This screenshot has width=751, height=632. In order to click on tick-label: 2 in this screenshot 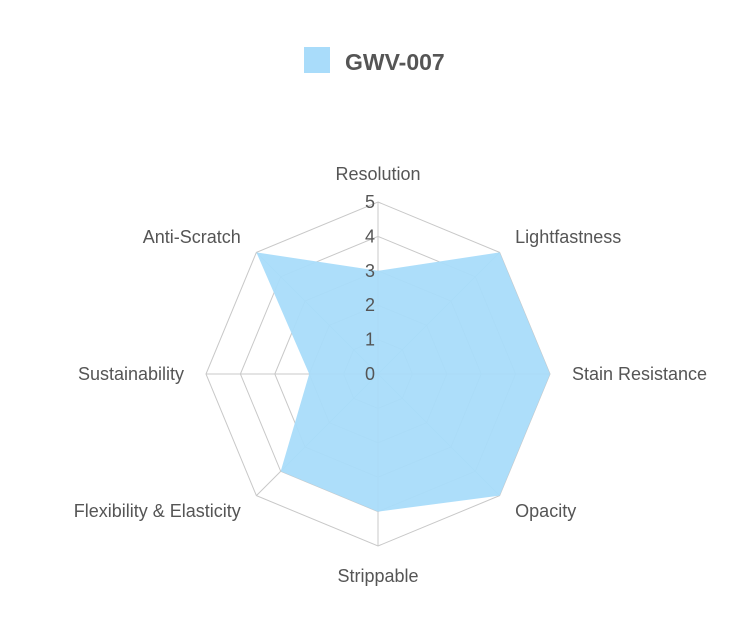, I will do `click(370, 305)`.